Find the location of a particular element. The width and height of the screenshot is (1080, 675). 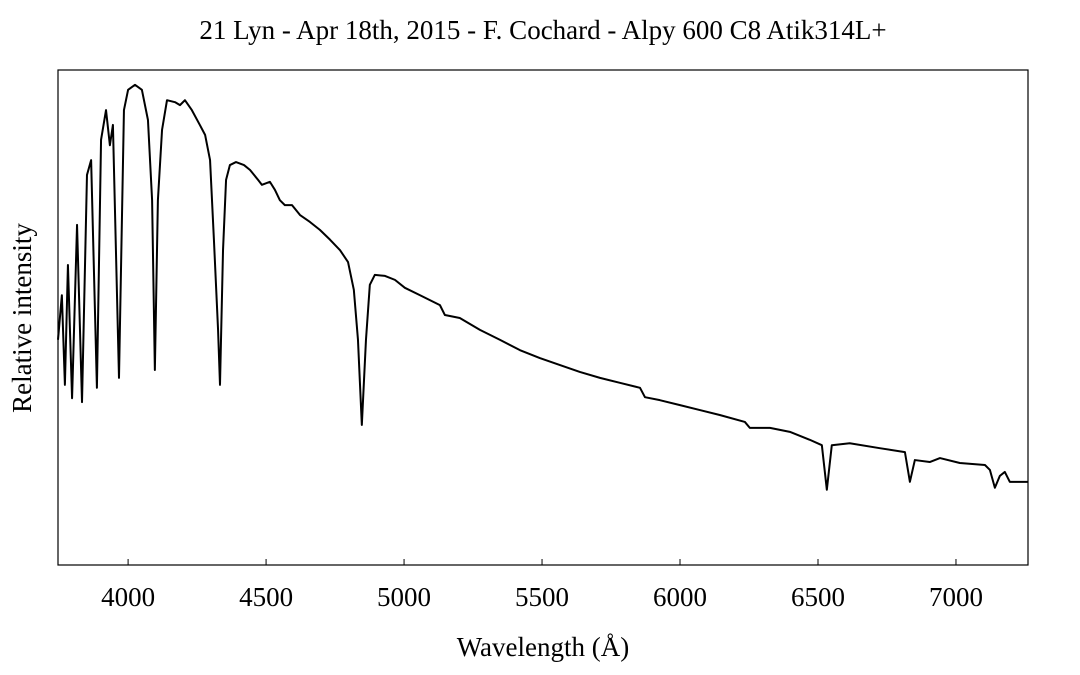

x-tick-label: 4000 is located at coordinates (128, 597).